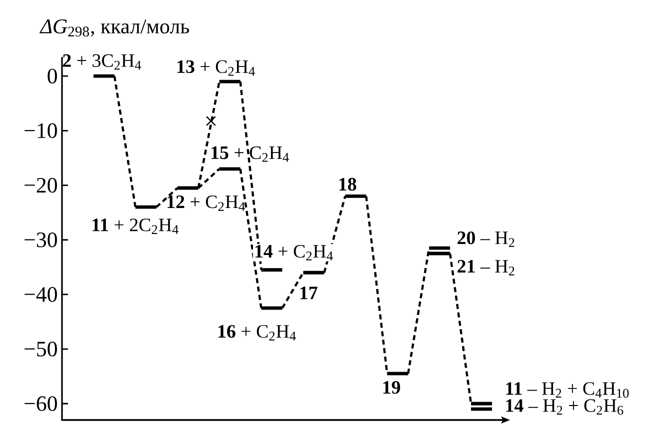  I want to click on series-label: 13 + C$_{2}$H$_{4}$, so click(216, 68).